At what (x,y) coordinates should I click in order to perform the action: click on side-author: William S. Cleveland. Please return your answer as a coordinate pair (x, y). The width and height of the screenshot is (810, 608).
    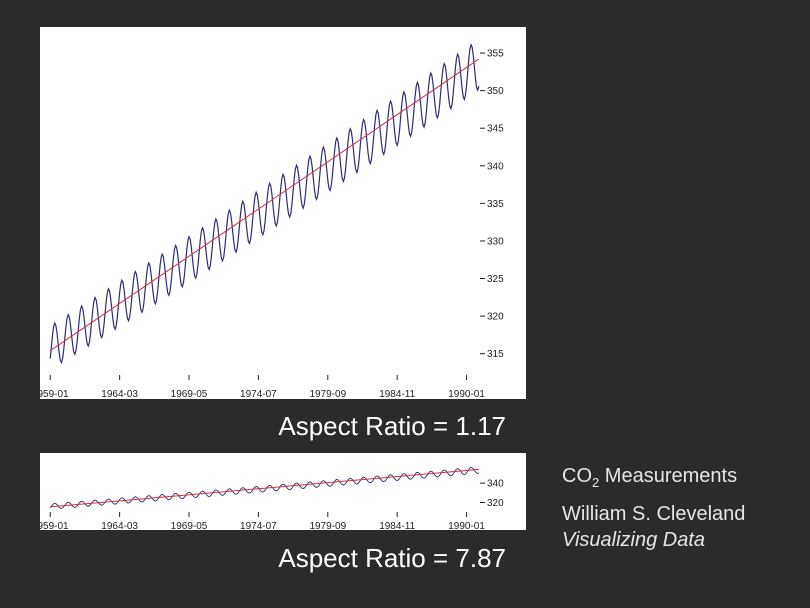
    Looking at the image, I should click on (654, 514).